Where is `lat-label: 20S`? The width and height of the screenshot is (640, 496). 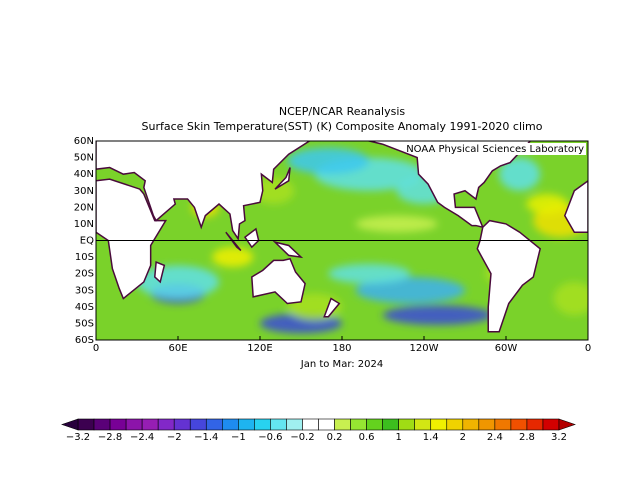
lat-label: 20S is located at coordinates (84, 274).